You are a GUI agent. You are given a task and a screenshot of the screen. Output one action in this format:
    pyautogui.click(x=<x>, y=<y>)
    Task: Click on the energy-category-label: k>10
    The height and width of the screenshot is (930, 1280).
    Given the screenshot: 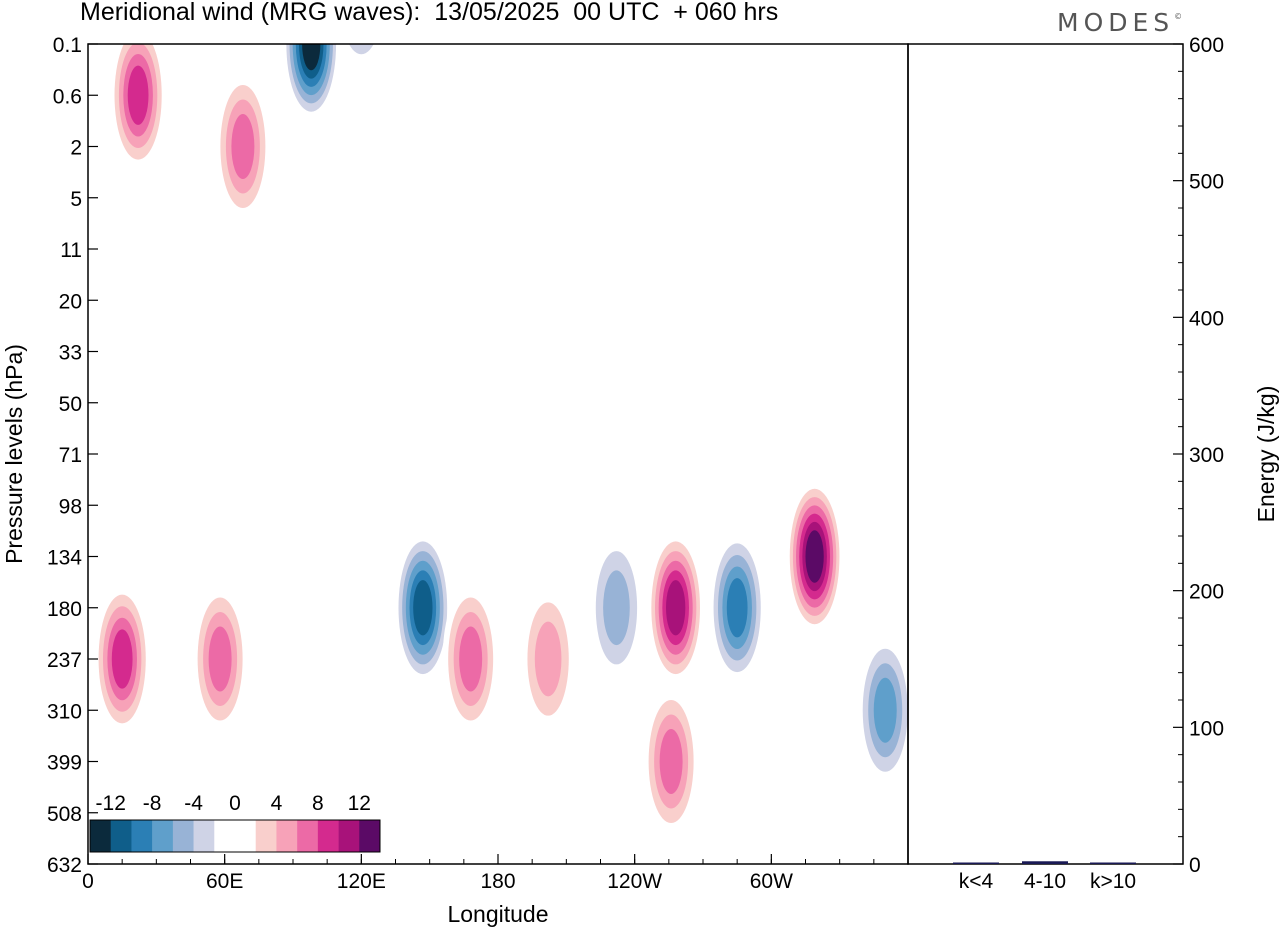 What is the action you would take?
    pyautogui.click(x=1113, y=881)
    